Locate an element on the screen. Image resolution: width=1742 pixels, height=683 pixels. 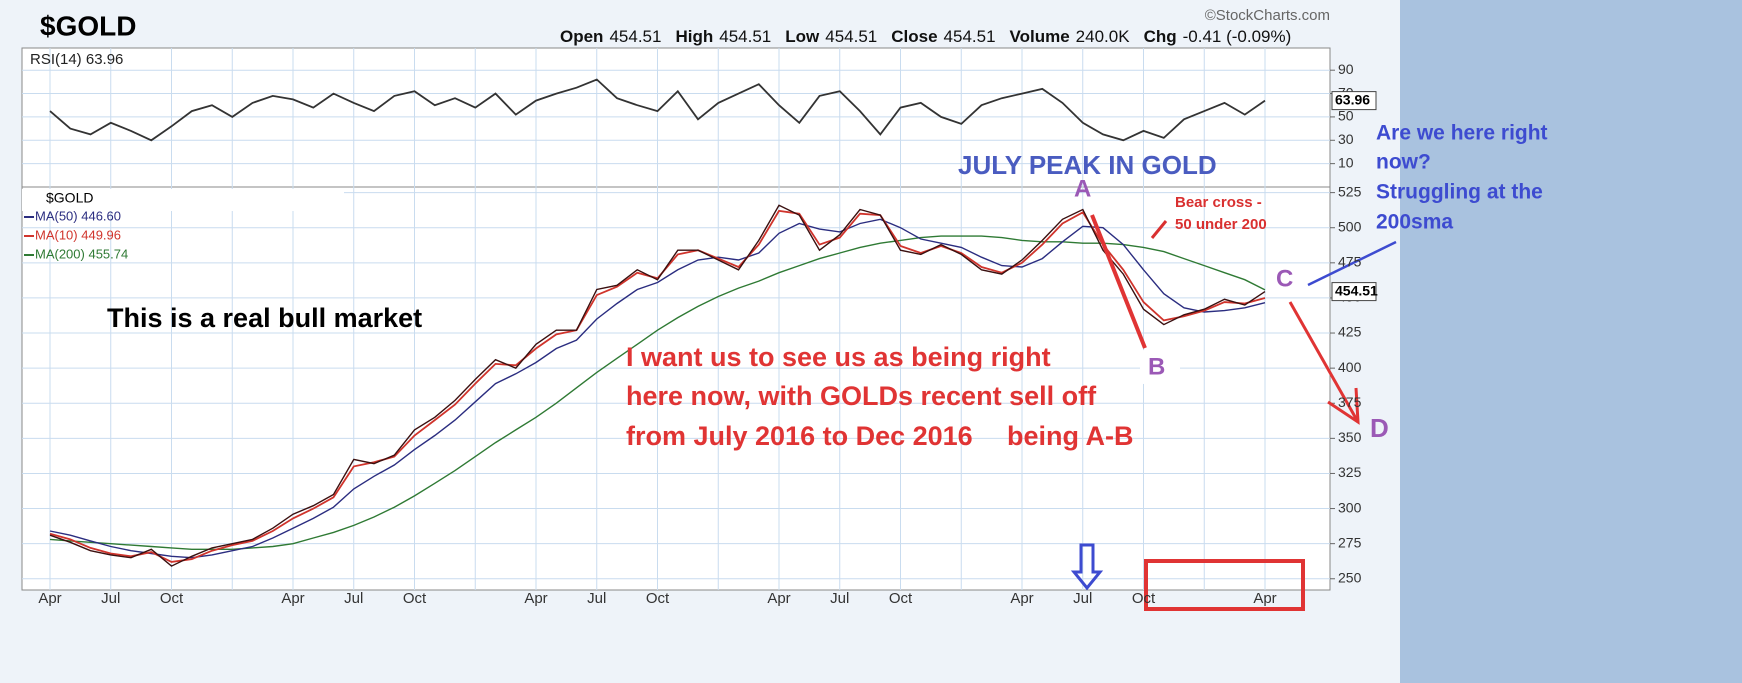
y-tick-label: 500 is located at coordinates (1350, 226).